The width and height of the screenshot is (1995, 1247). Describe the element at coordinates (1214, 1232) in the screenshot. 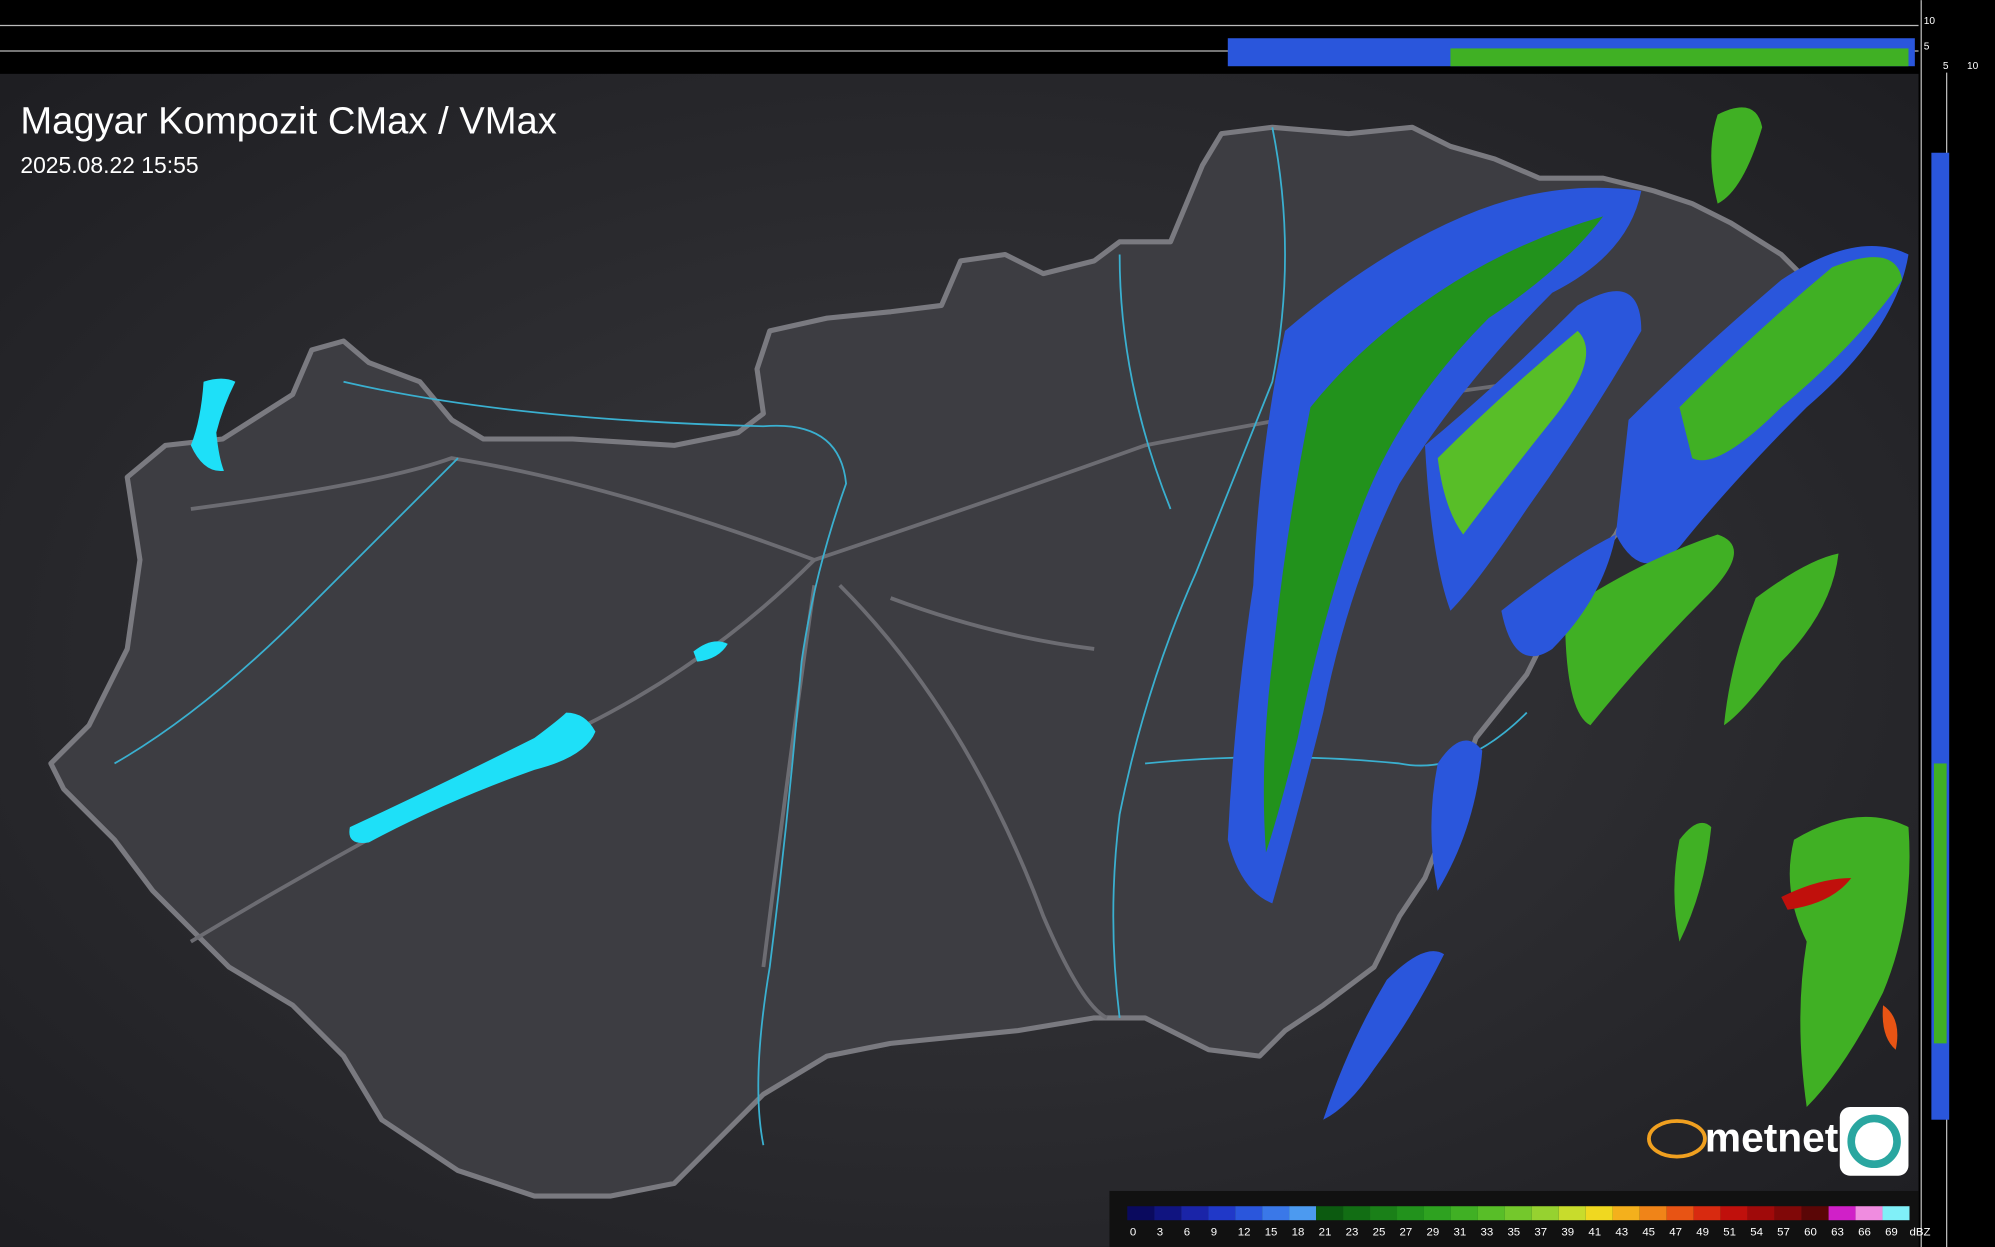

I see `legend-label: 9` at that location.